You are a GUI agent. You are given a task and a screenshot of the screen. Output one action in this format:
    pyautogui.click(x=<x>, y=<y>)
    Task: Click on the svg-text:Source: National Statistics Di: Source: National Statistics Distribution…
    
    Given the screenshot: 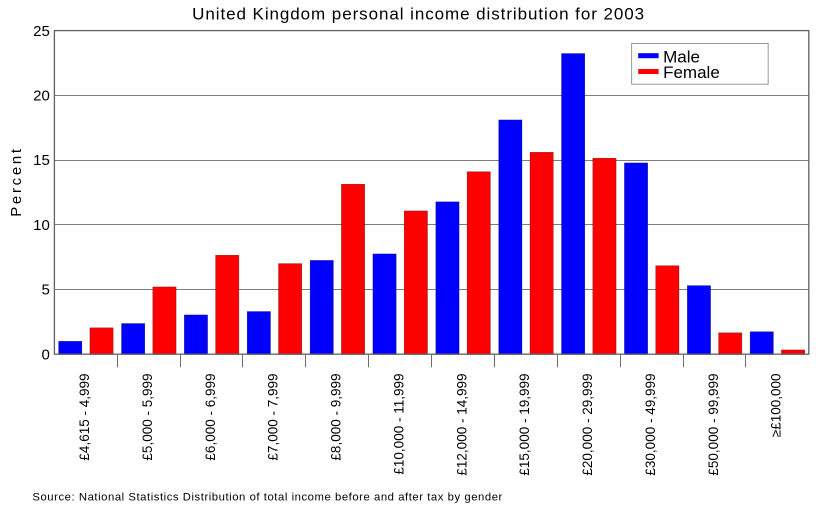 What is the action you would take?
    pyautogui.click(x=267, y=497)
    